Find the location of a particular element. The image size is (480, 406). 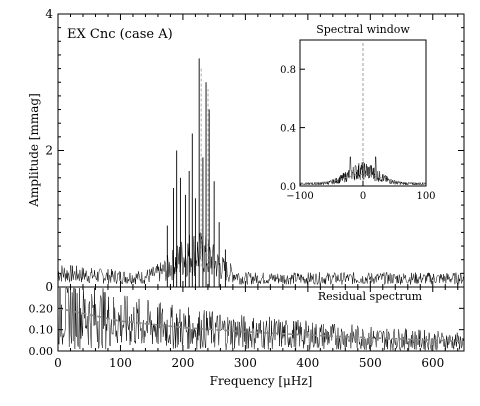

inset-ytick-label-0: 0.0 is located at coordinates (288, 187).